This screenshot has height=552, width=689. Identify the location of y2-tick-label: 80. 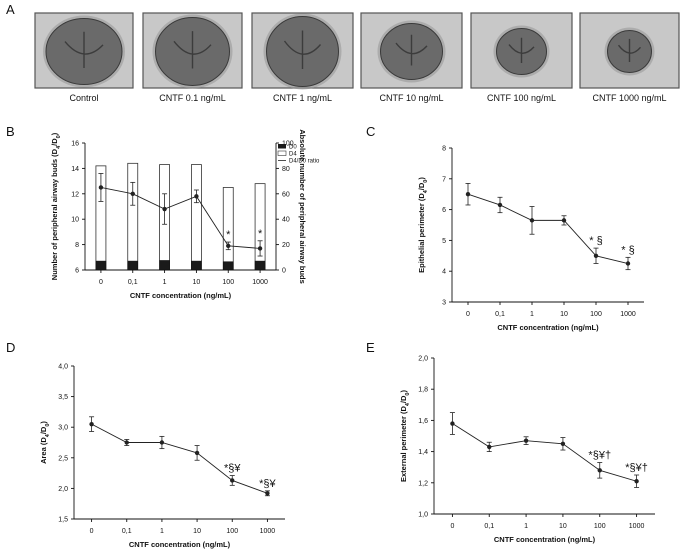
(286, 169).